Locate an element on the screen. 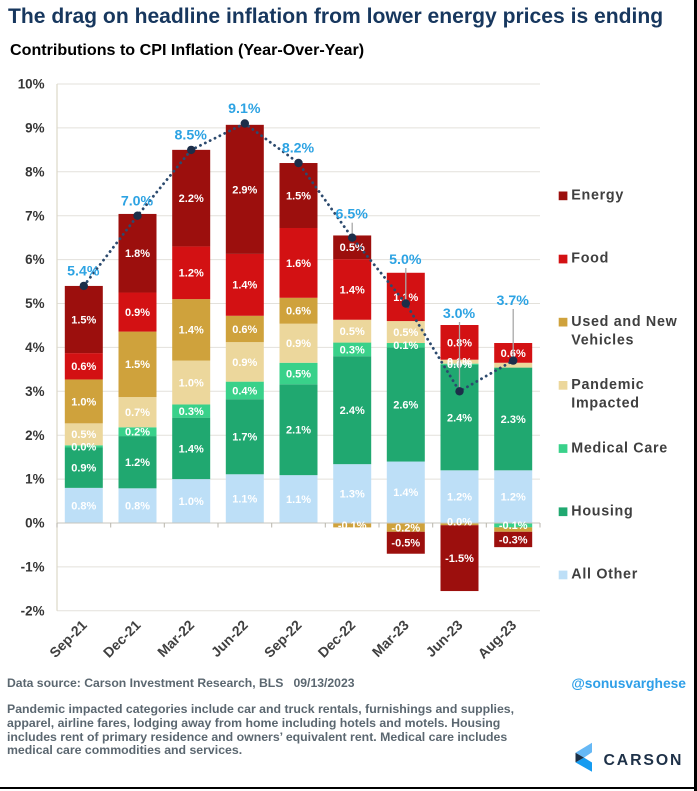 The height and width of the screenshot is (791, 697). svg-text: 3.0% is located at coordinates (459, 314).